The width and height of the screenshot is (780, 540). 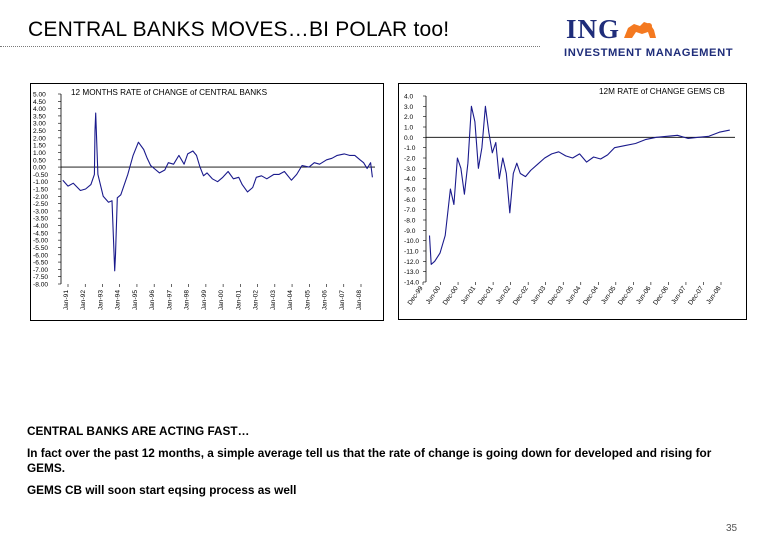 I want to click on y-tick-label: -3.50, so click(x=40, y=219).